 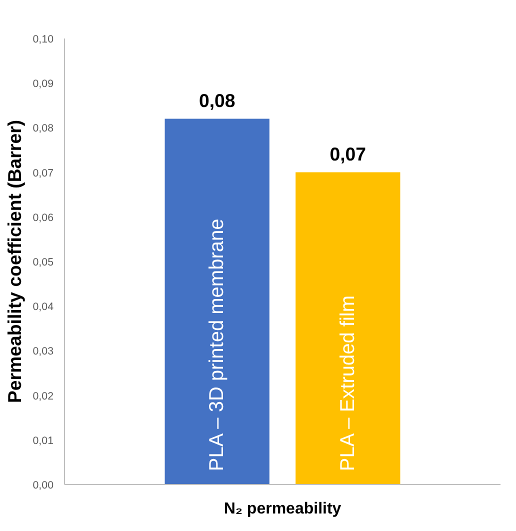 What do you see at coordinates (43, 40) in the screenshot?
I see `y-tick-label: 0,10` at bounding box center [43, 40].